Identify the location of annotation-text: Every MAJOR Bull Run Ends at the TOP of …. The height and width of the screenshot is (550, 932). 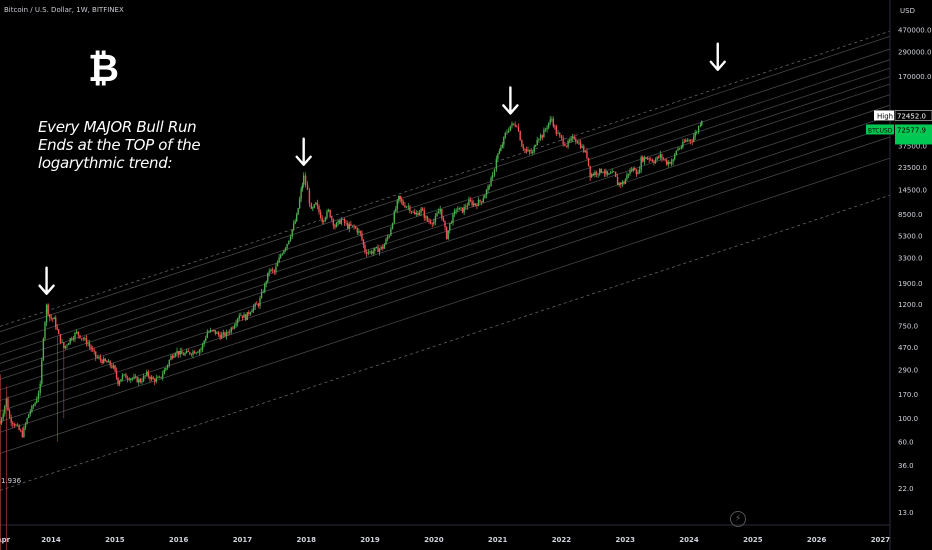
(119, 145).